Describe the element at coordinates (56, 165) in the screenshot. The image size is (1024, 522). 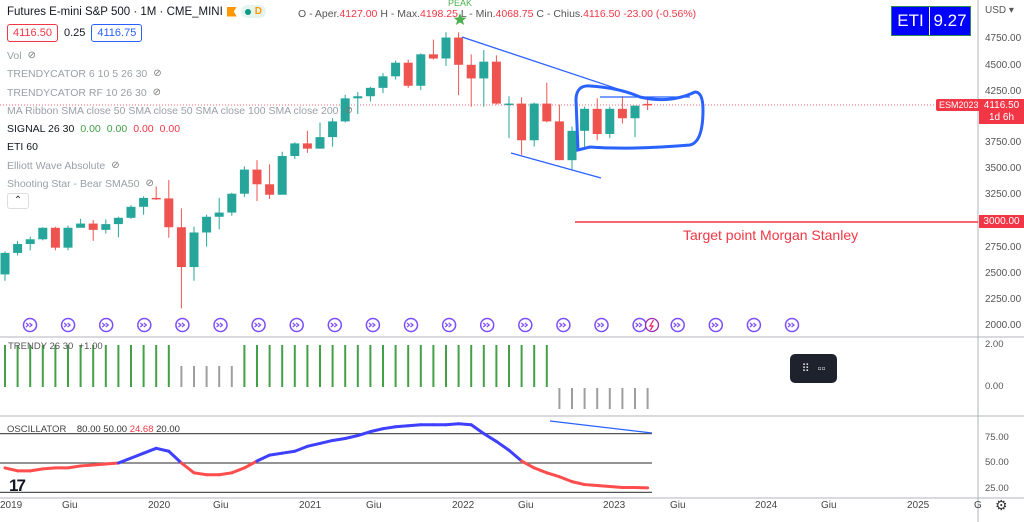
I see `legend-item-label: Elliott Wave Absolute` at that location.